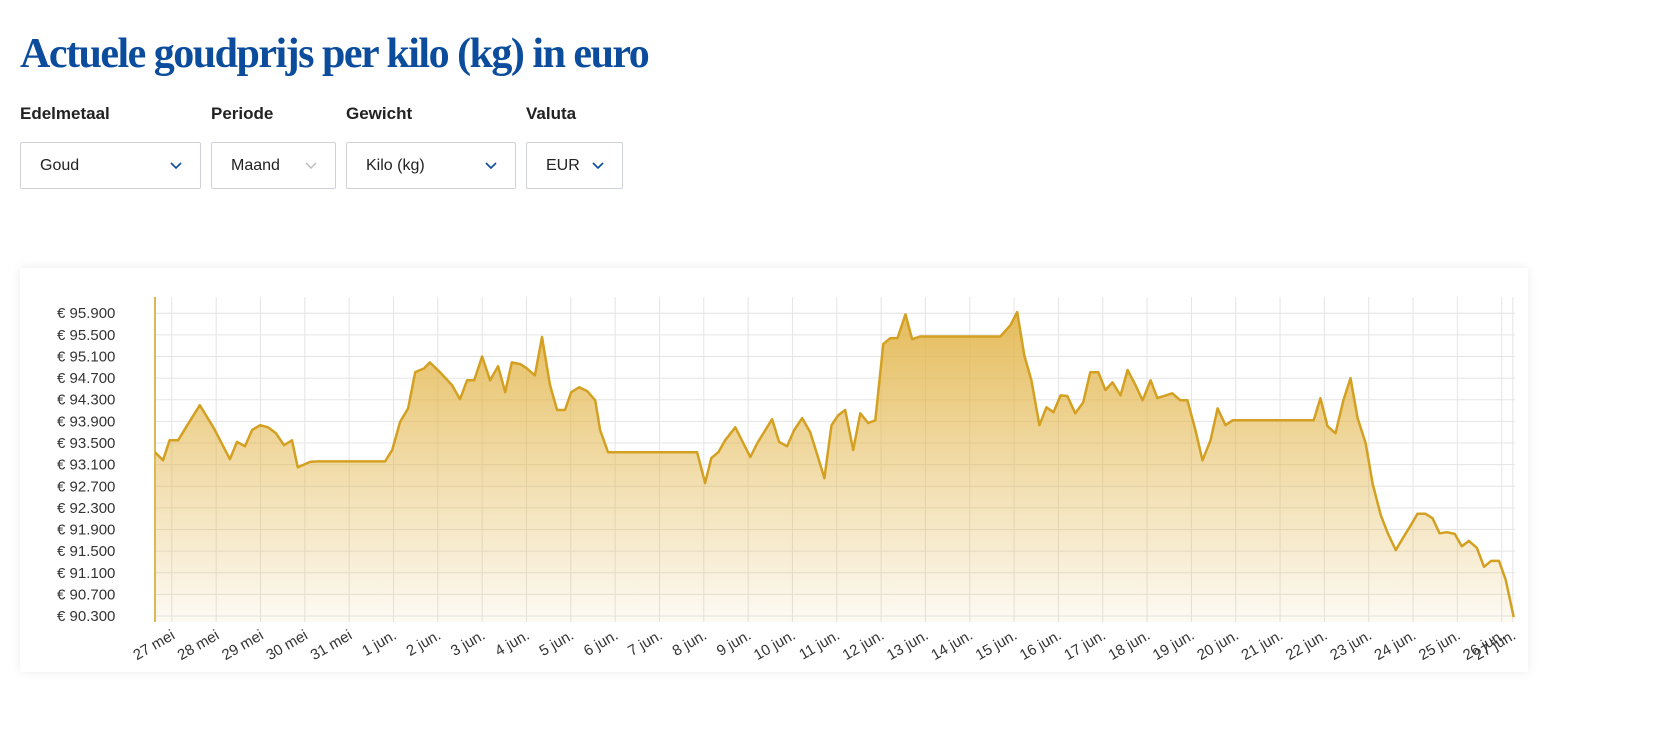  Describe the element at coordinates (86, 378) in the screenshot. I see `y-tick-label: € 94.700` at that location.